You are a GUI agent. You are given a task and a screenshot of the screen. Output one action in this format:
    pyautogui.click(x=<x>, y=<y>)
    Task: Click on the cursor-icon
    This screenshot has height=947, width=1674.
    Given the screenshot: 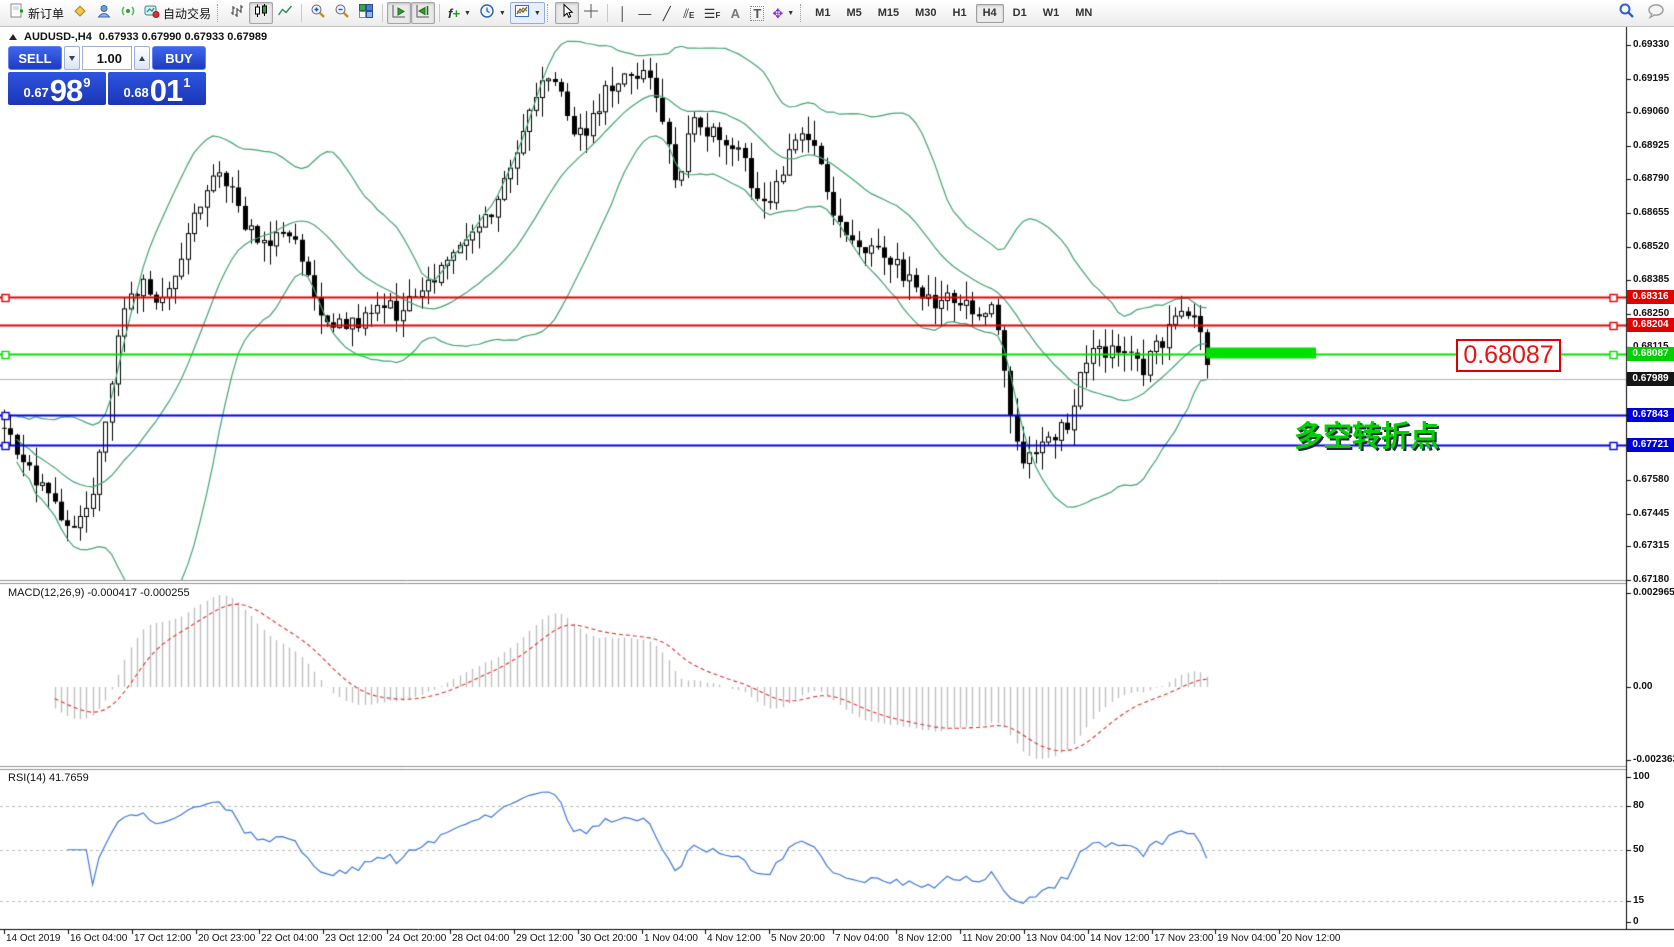 What is the action you would take?
    pyautogui.click(x=567, y=13)
    